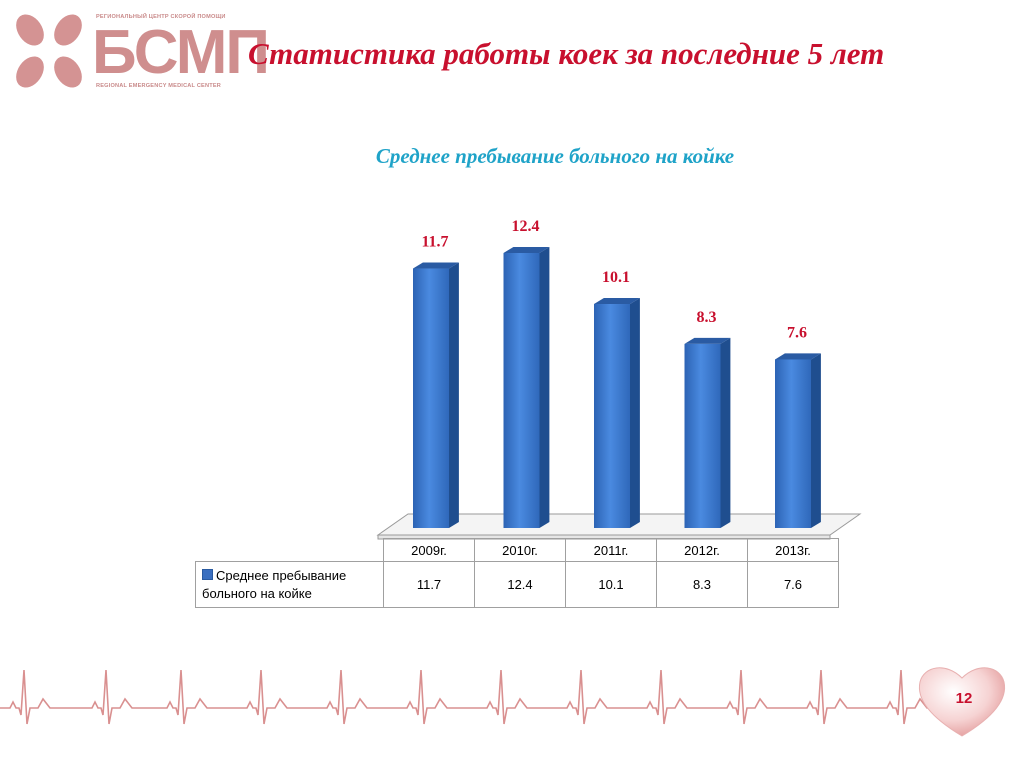  Describe the element at coordinates (707, 317) in the screenshot. I see `data-label: 8.3` at that location.